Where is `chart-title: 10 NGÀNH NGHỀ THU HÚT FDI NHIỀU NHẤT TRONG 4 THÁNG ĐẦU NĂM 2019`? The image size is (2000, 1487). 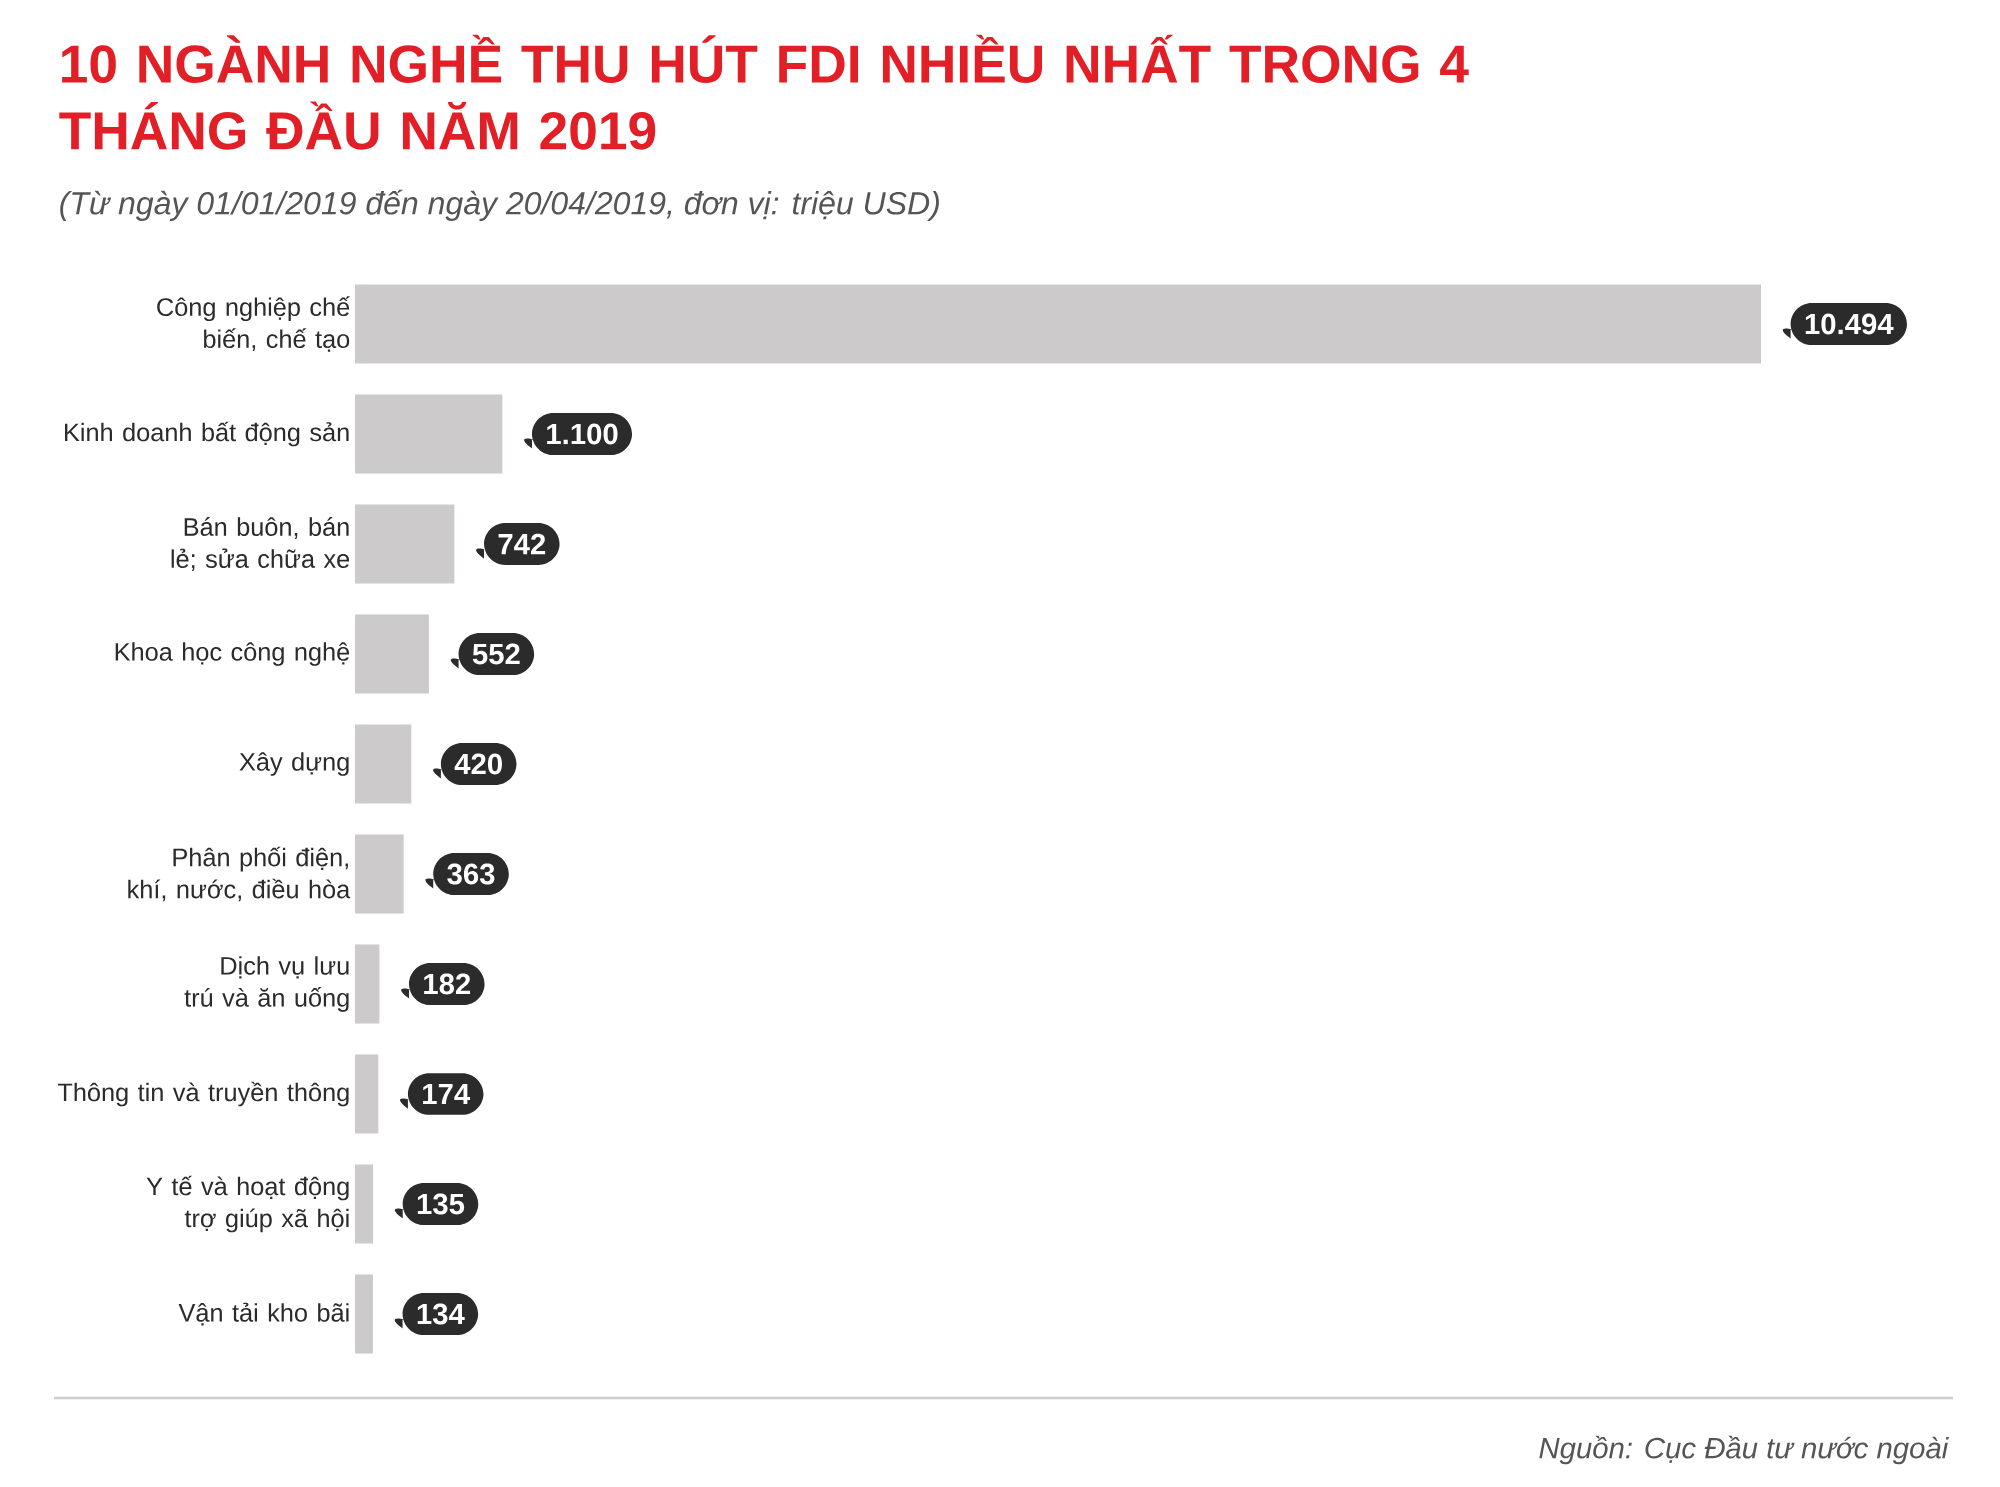 chart-title: 10 NGÀNH NGHỀ THU HÚT FDI NHIỀU NHẤT TRONG 4 THÁNG ĐẦU NĂM 2019 is located at coordinates (764, 92).